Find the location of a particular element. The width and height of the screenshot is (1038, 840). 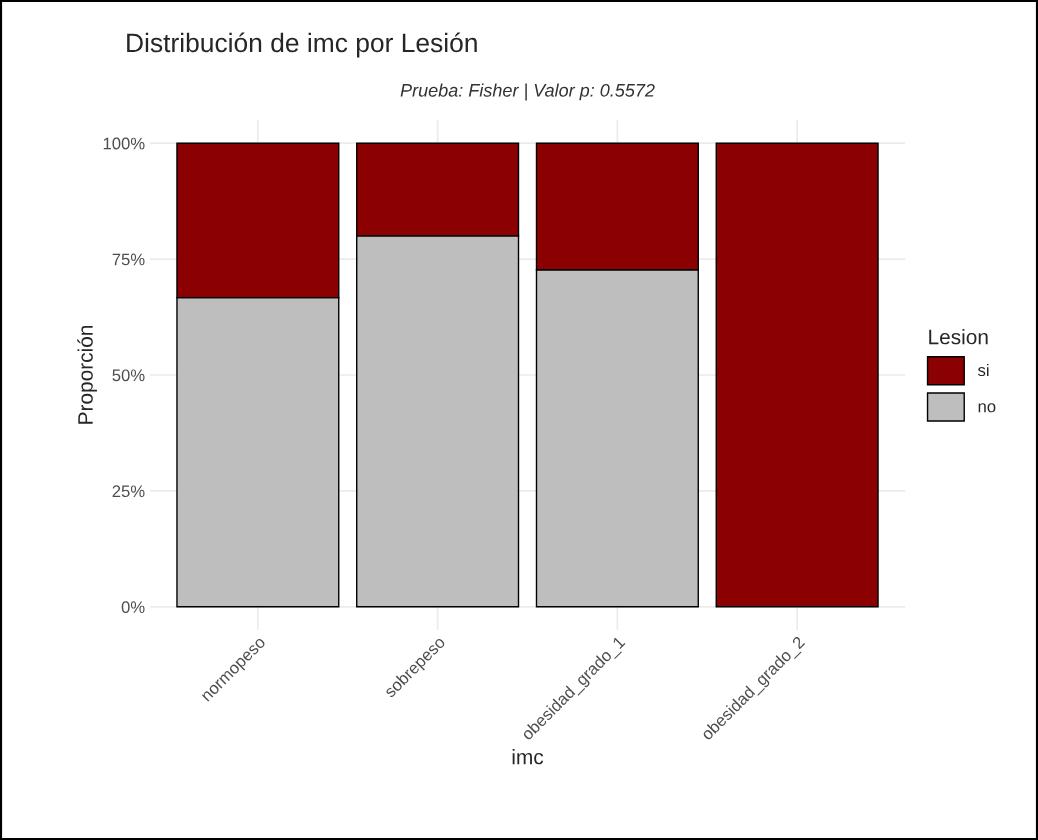

y-axis-title: Proporción is located at coordinates (87, 374).